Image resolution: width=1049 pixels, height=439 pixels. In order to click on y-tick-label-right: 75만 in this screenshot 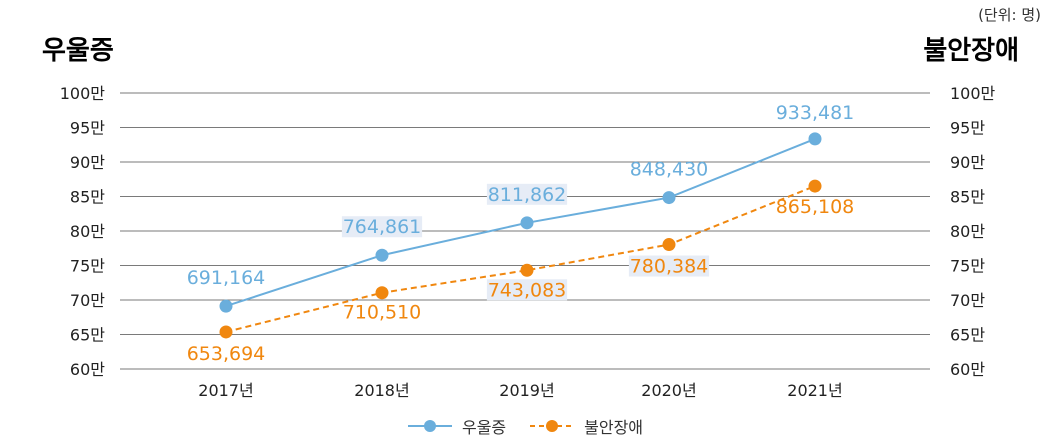, I will do `click(967, 266)`.